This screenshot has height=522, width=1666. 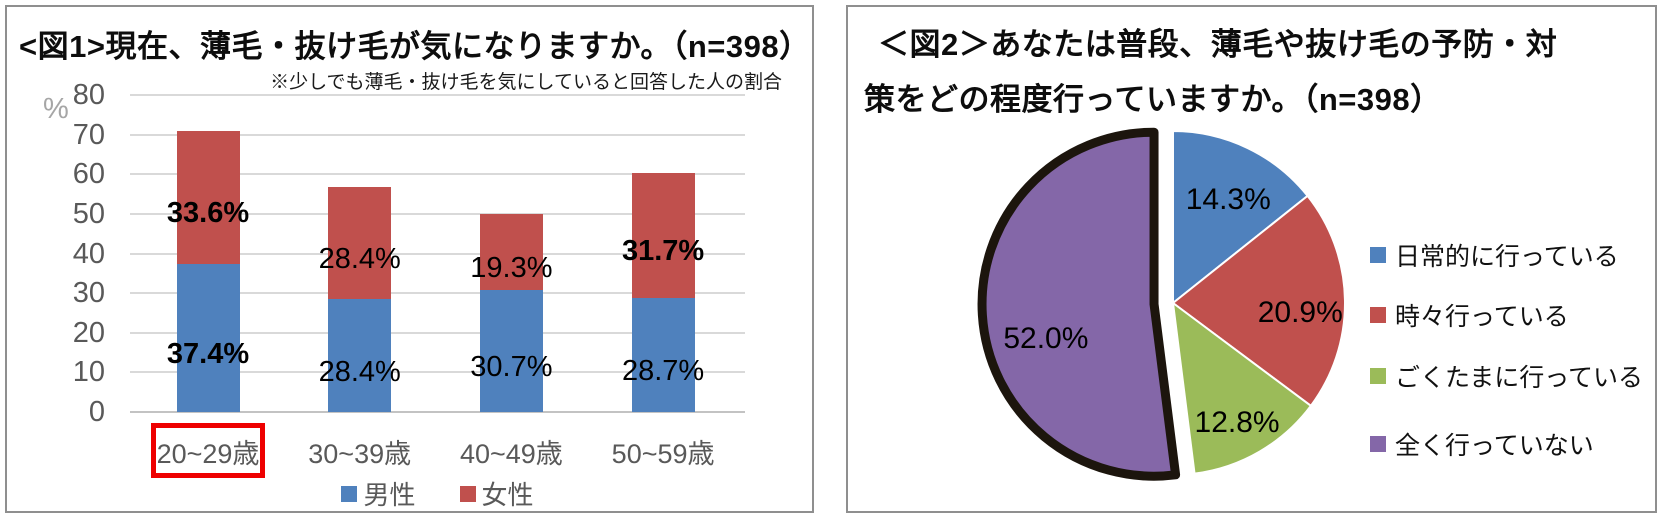 I want to click on y-tick-label: 0, so click(x=96, y=412).